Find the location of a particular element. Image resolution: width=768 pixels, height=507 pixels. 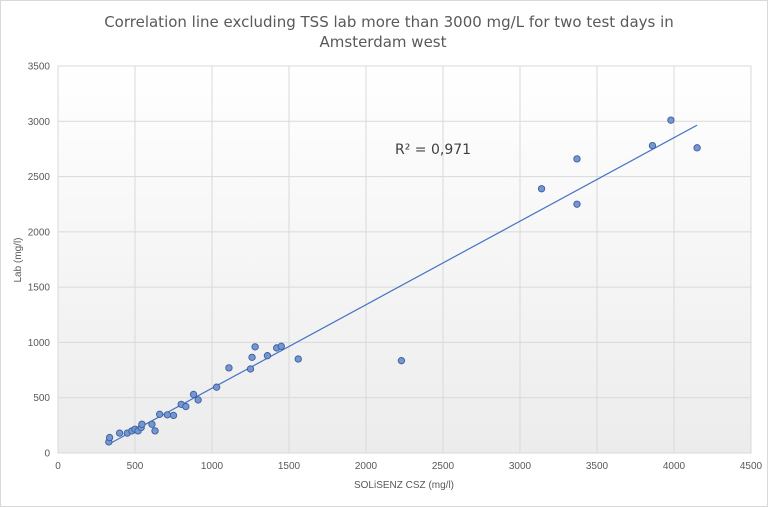

x-axis-title: SOLiSENZ CSZ (mg/l) is located at coordinates (404, 485).